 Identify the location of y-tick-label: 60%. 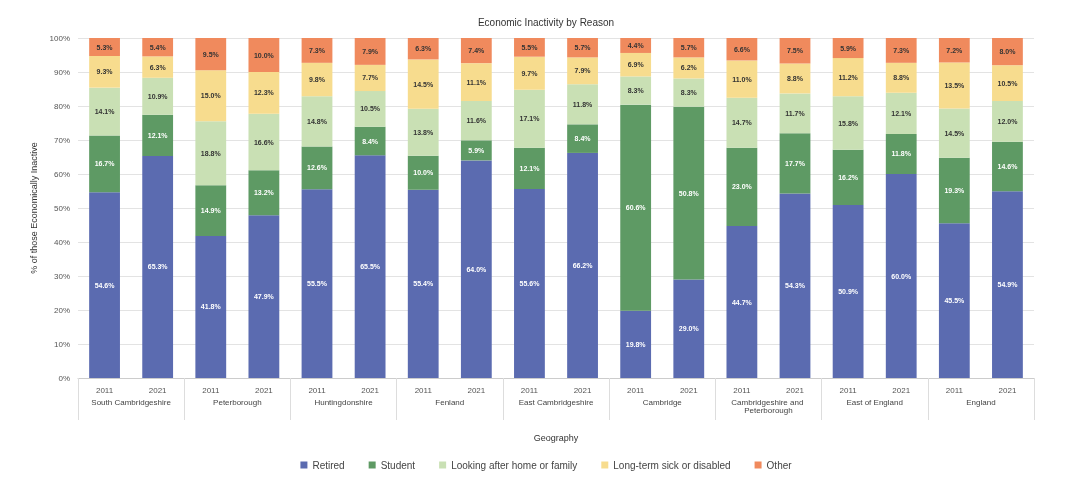
(61, 174).